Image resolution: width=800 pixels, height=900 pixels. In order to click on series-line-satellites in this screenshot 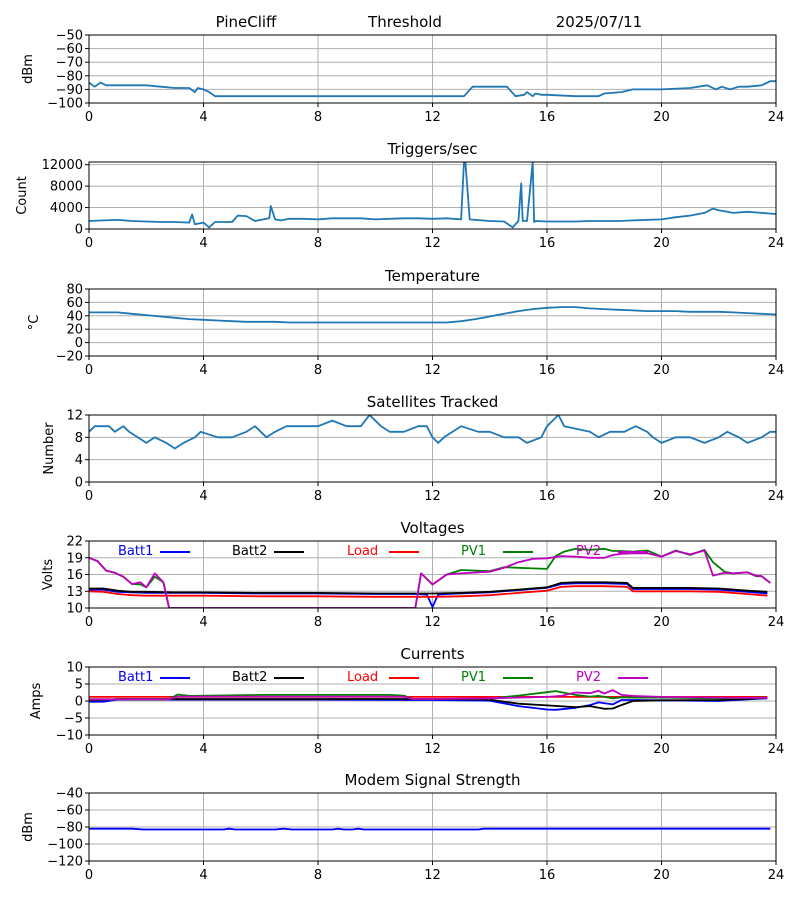, I will do `click(432, 432)`.